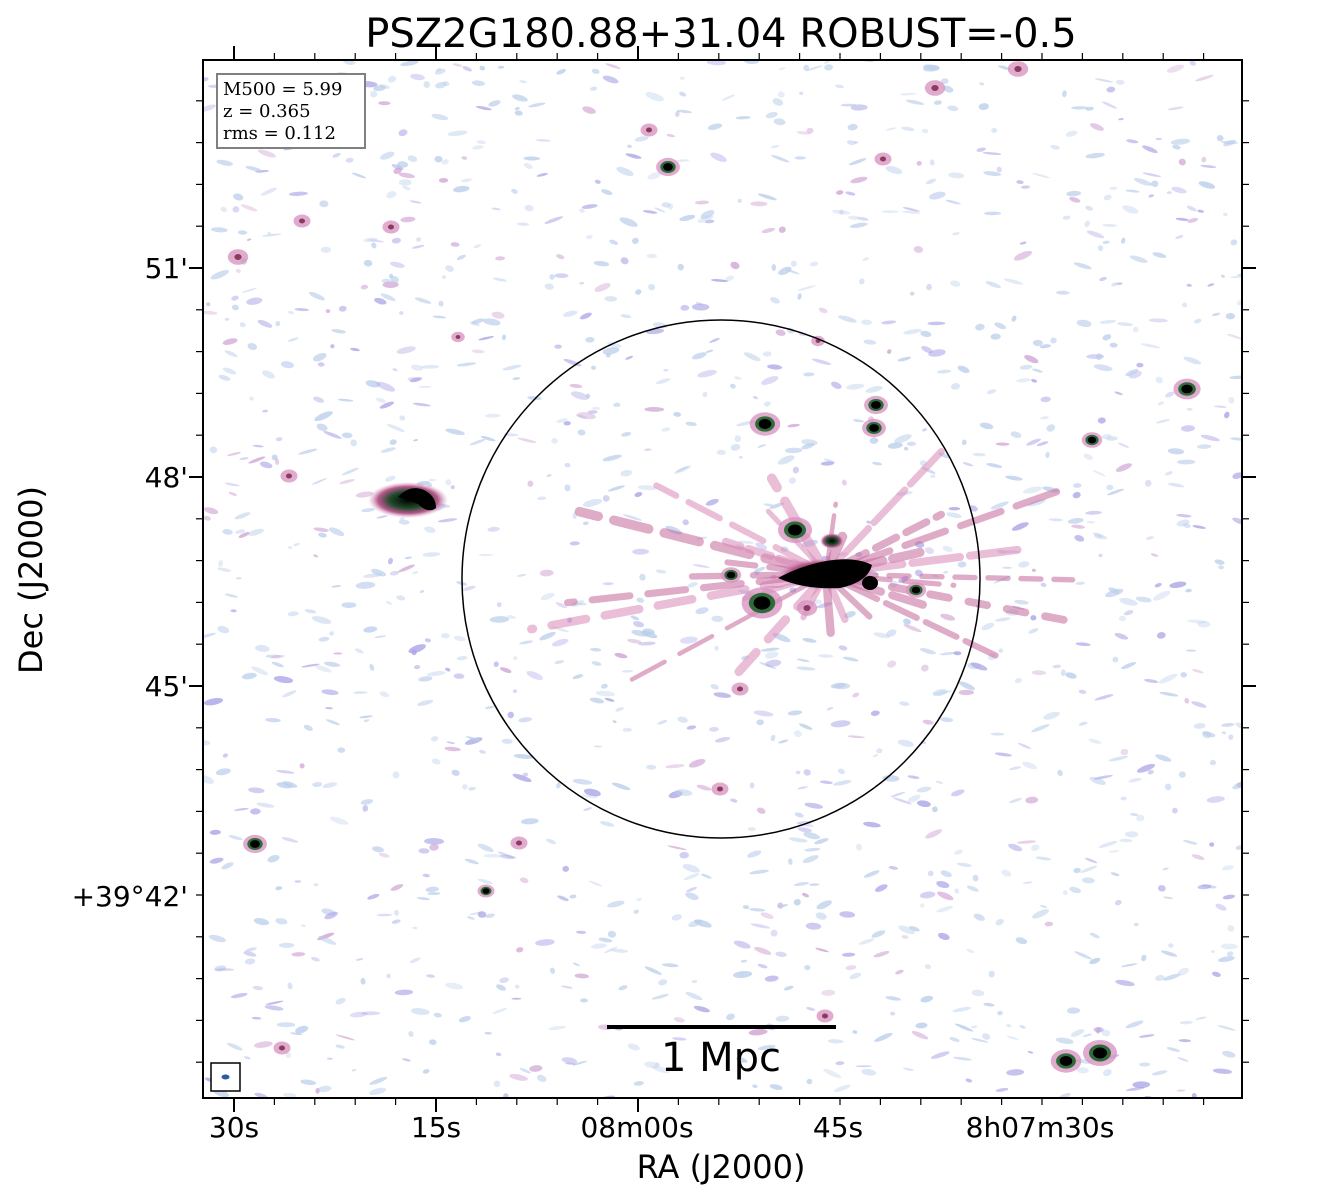  Describe the element at coordinates (225, 1077) in the screenshot. I see `beam-indicator` at that location.